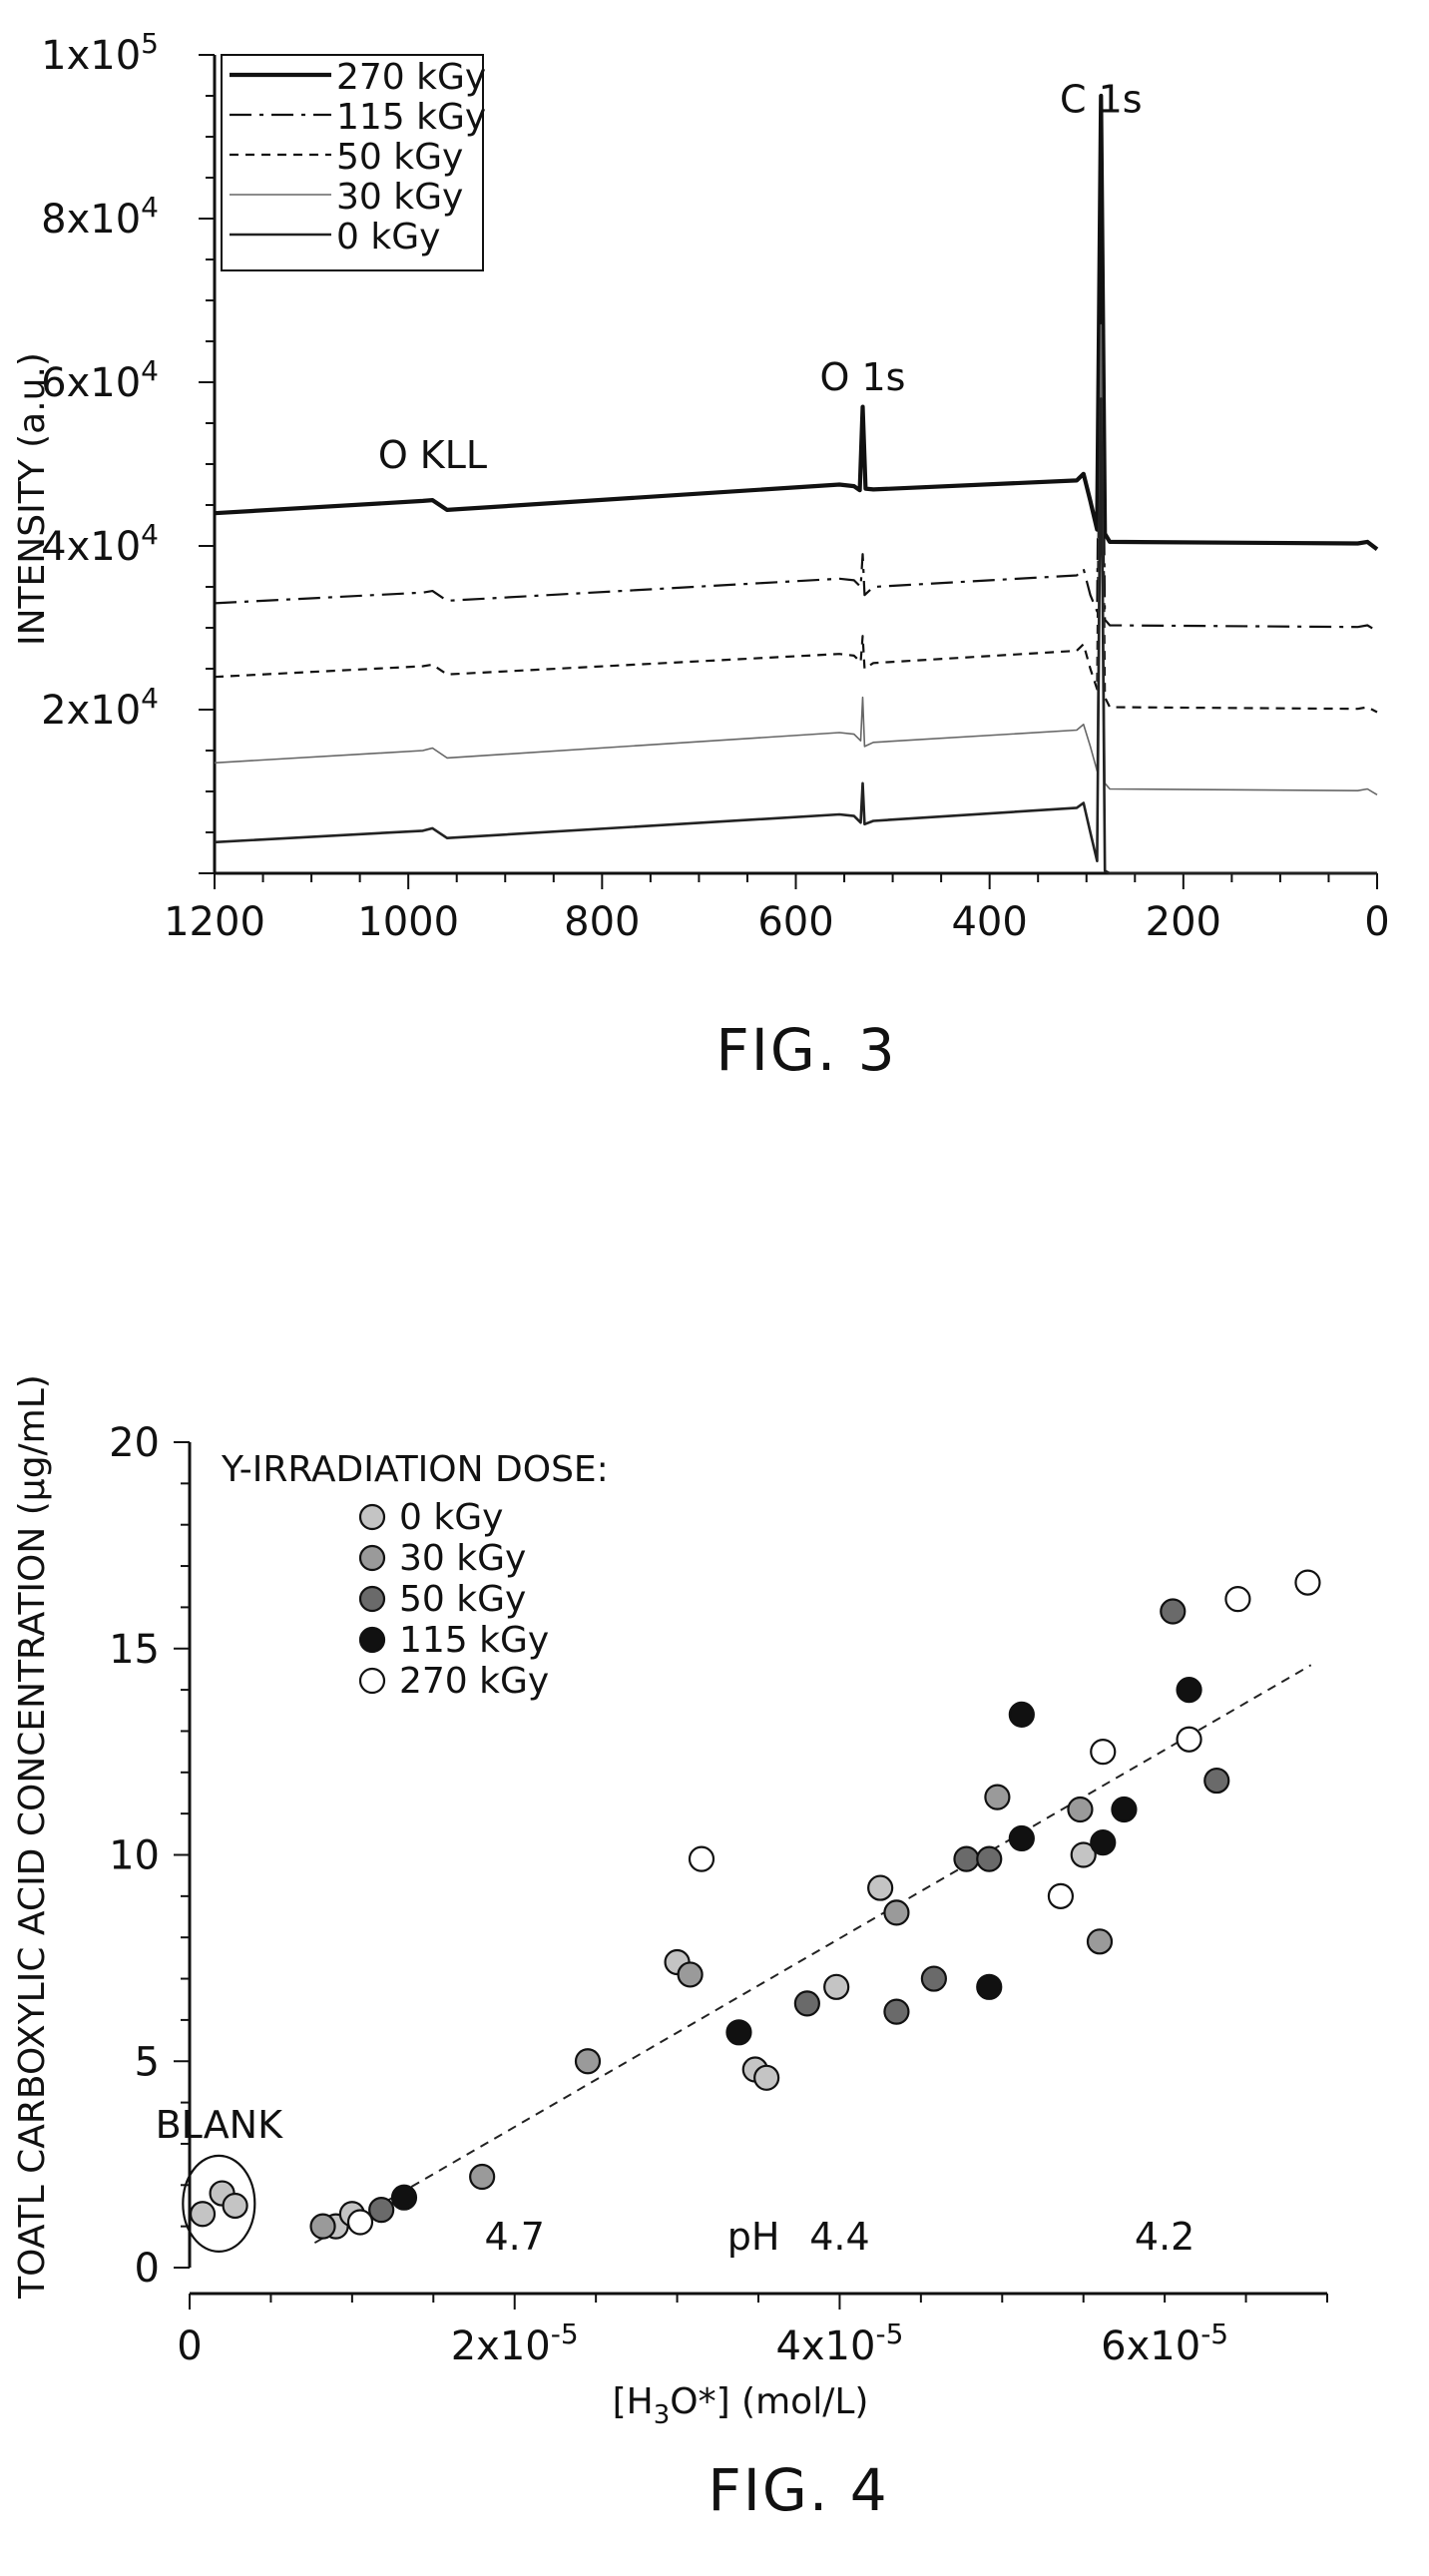 This screenshot has height=2576, width=1429. I want to click on fig3-series-line-270-kgy, so click(796, 322).